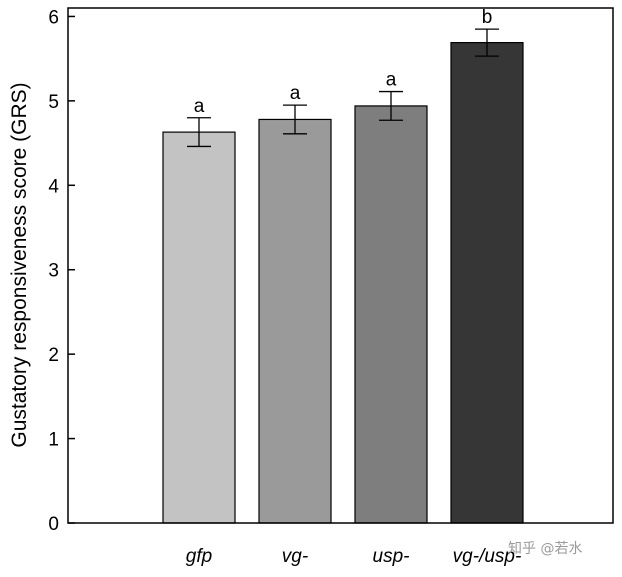 This screenshot has height=577, width=622. I want to click on y-tick-label: 0, so click(53, 524).